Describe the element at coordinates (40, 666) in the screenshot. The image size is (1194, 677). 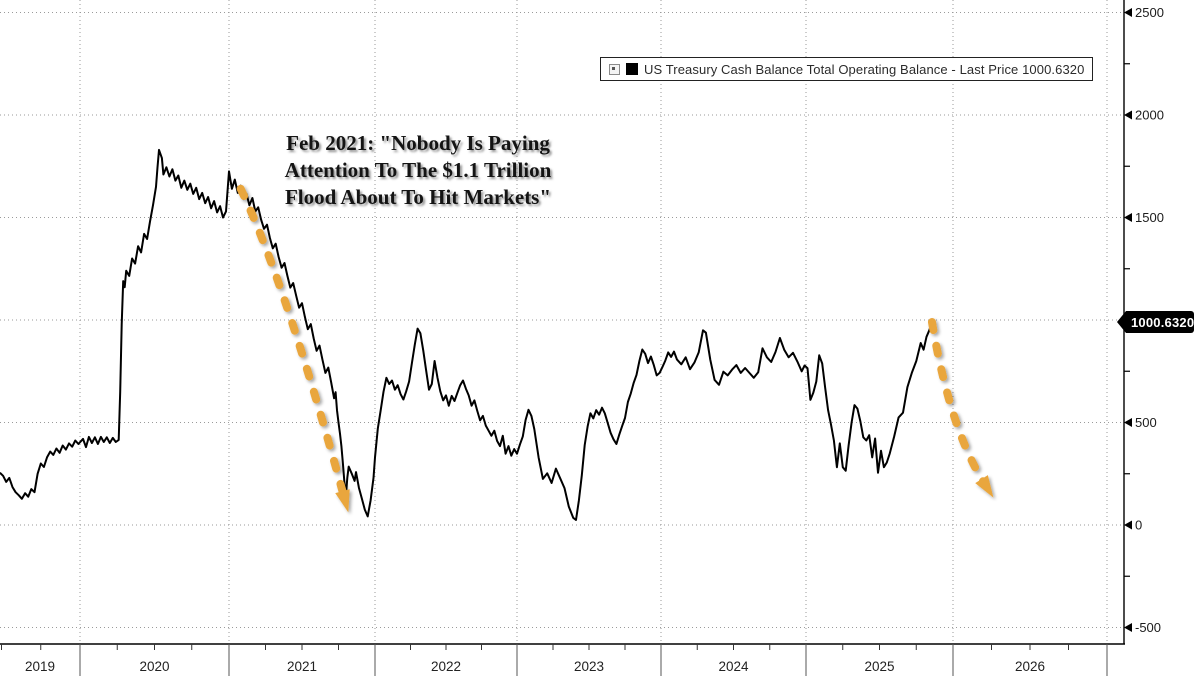
I see `x-year-label: 2019` at that location.